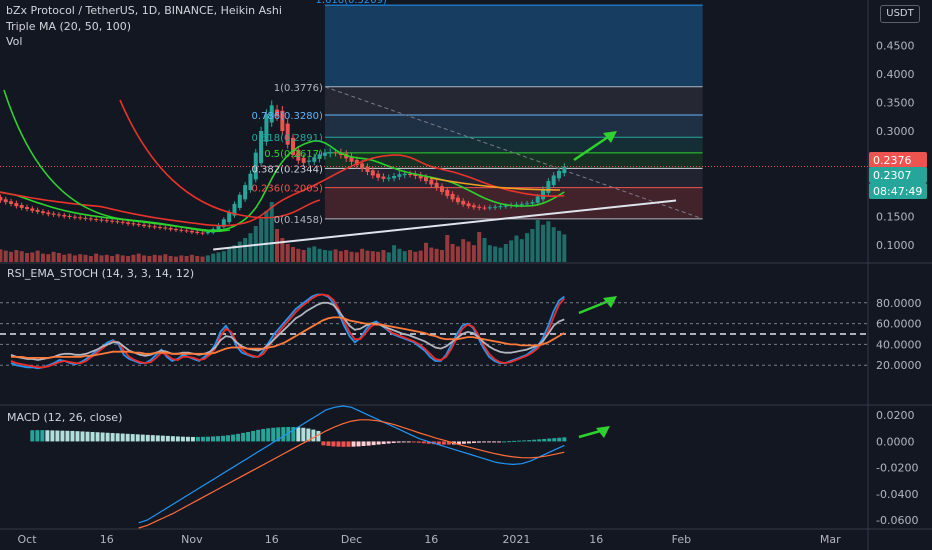  What do you see at coordinates (899, 365) in the screenshot?
I see `rsi-axis-tick: 20.0000` at bounding box center [899, 365].